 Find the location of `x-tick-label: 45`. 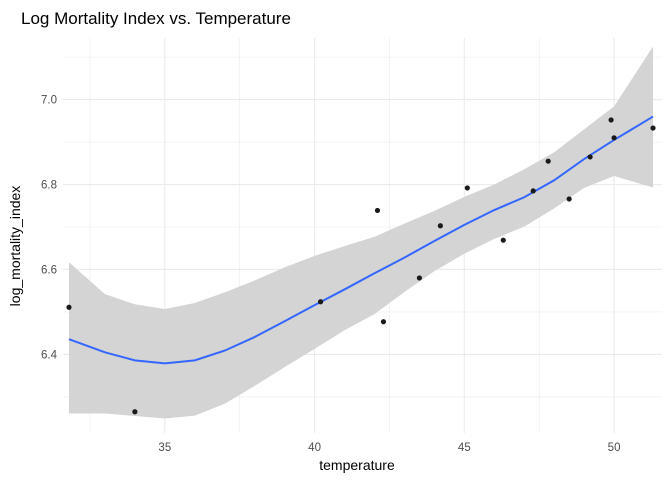

x-tick-label: 45 is located at coordinates (464, 448).